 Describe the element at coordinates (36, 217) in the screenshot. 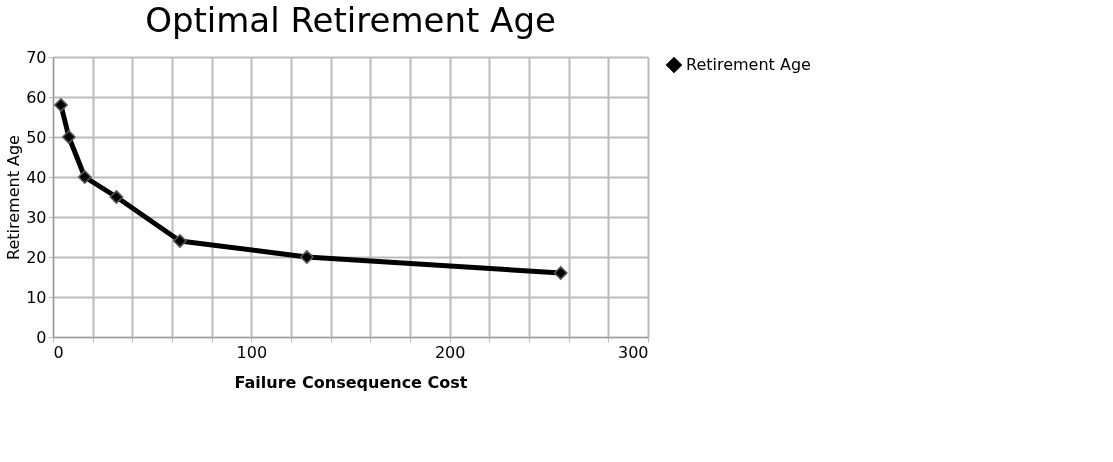

I see `y-tick-label: 30` at that location.